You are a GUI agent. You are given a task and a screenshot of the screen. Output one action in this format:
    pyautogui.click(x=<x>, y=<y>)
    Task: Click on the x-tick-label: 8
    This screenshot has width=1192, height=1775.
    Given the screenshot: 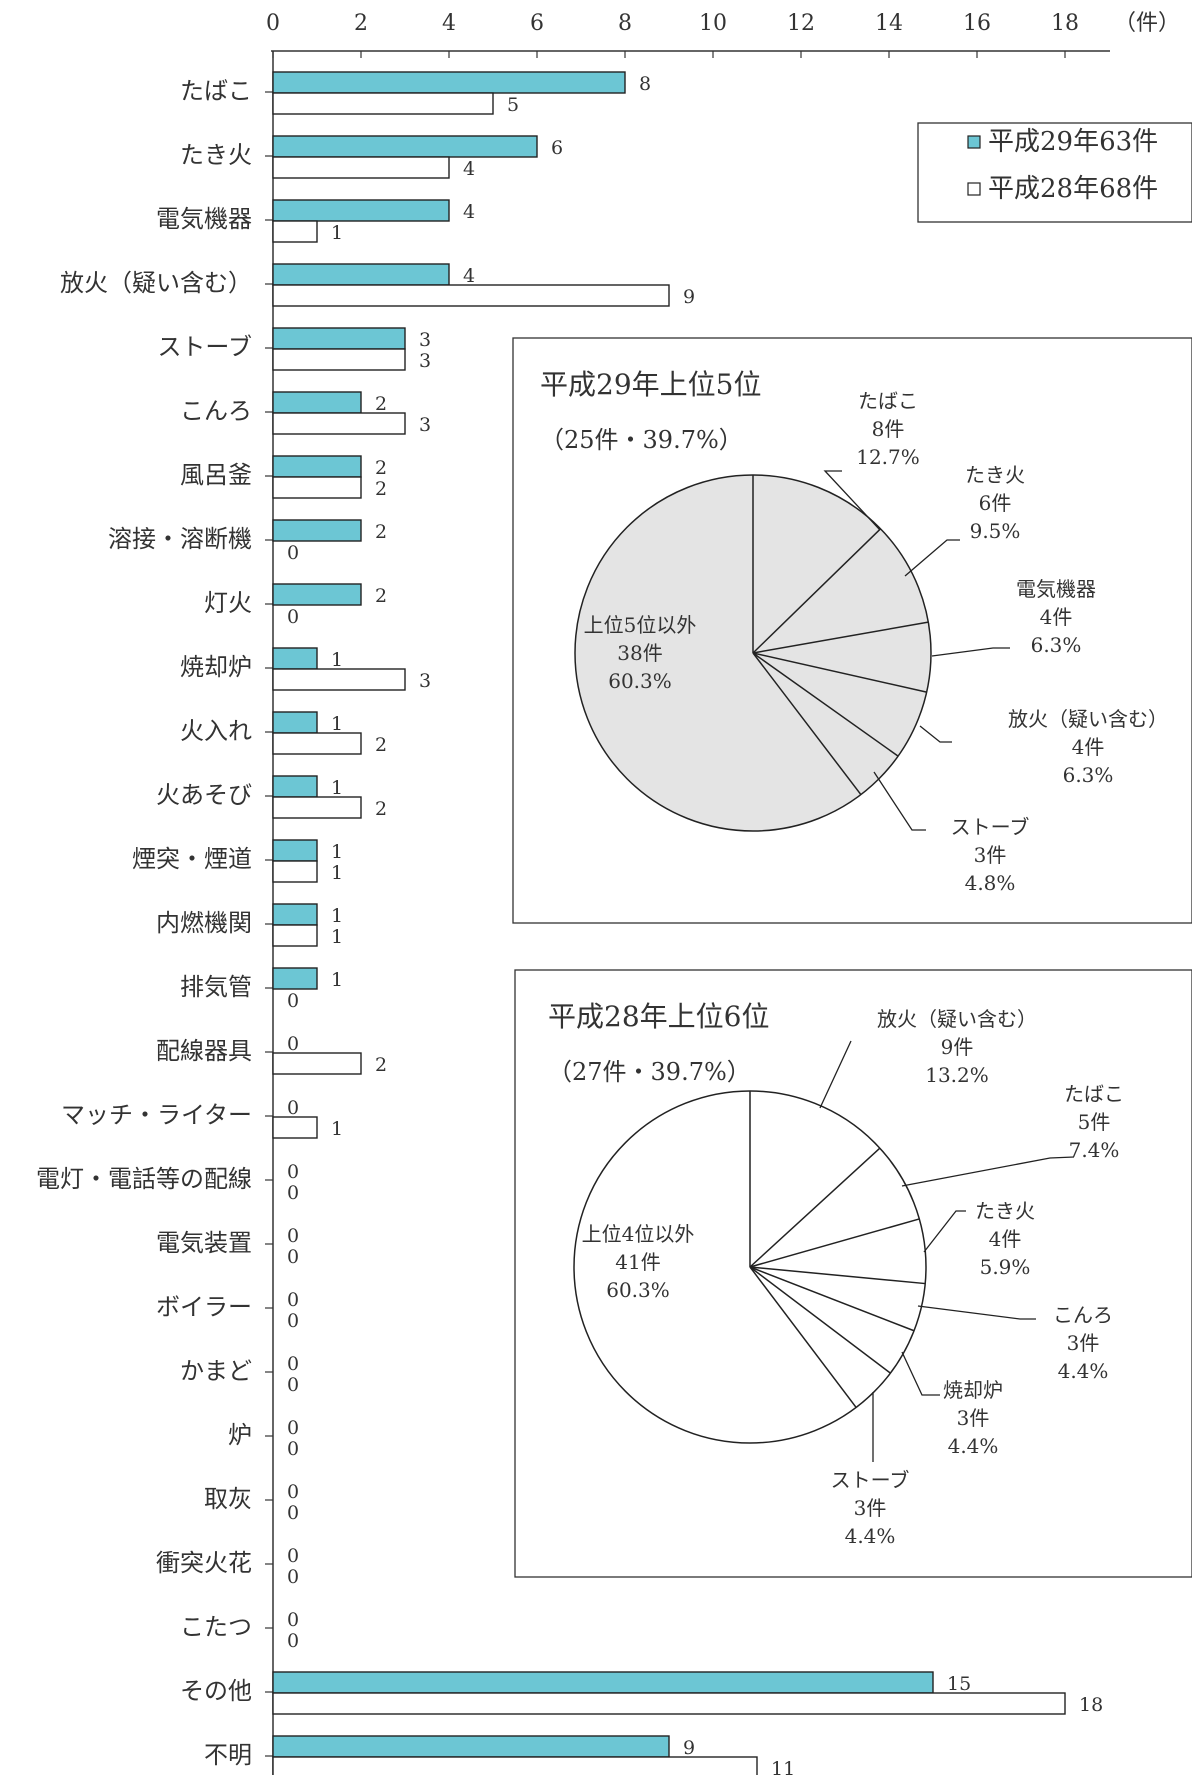 What is the action you would take?
    pyautogui.click(x=625, y=23)
    